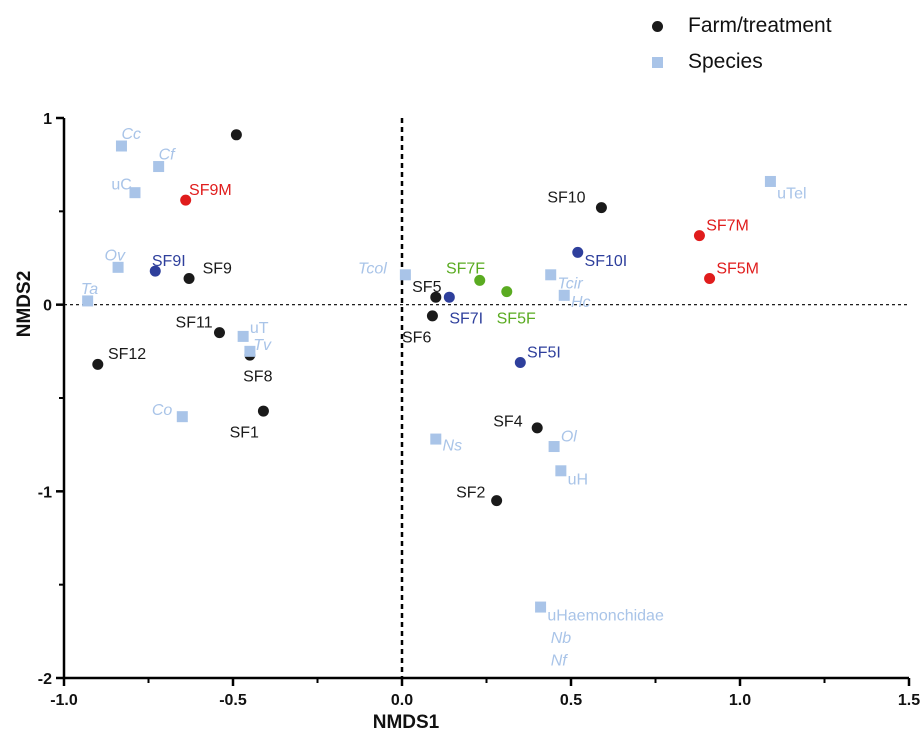  I want to click on circle-marker-icon, so click(657, 26).